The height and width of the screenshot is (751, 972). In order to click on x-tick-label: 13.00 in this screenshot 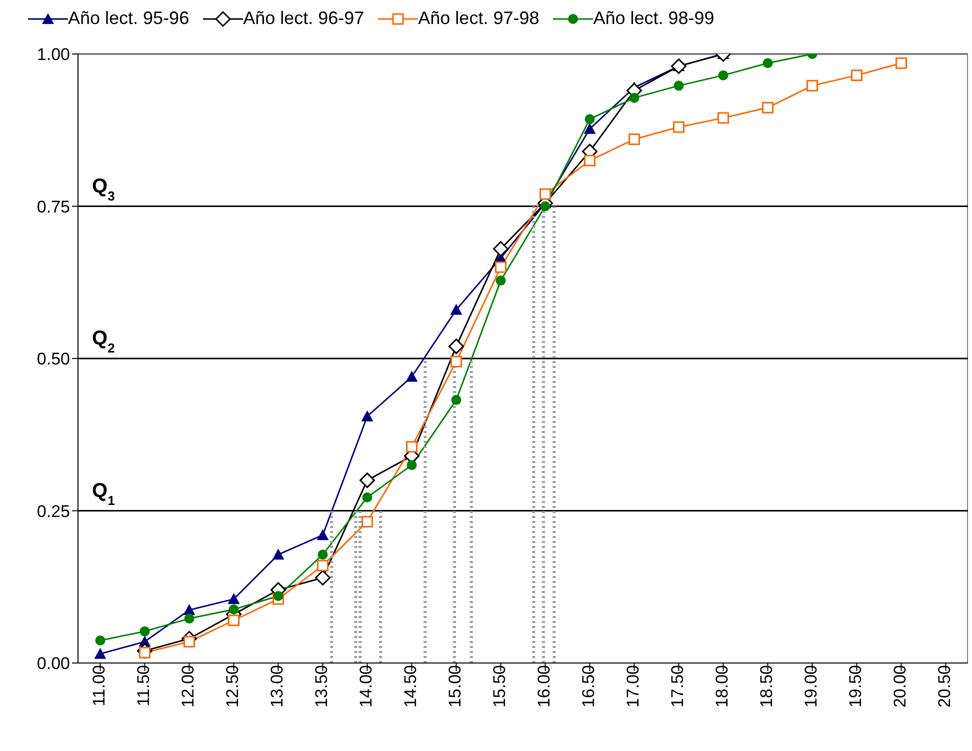, I will do `click(276, 686)`.